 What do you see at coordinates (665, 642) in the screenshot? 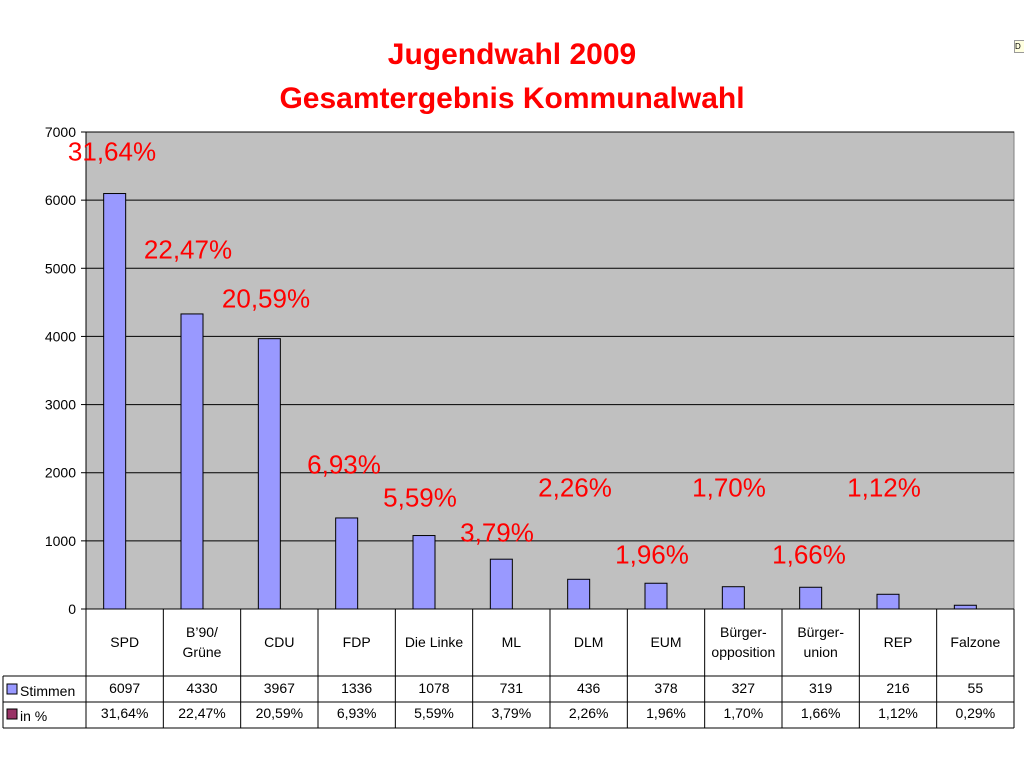
I see `category-label: EUM` at bounding box center [665, 642].